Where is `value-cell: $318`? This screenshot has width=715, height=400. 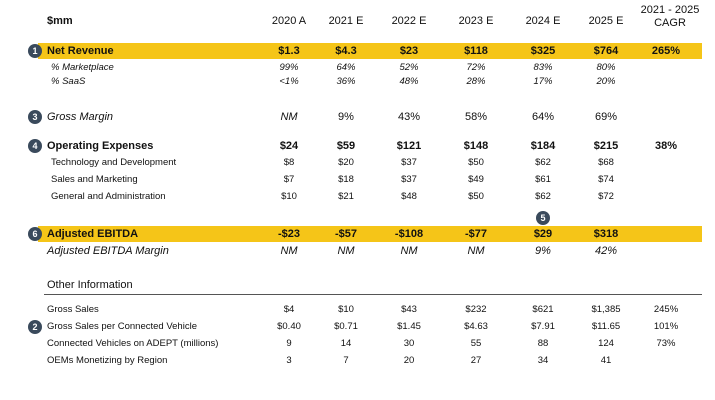
value-cell: $318 is located at coordinates (606, 234).